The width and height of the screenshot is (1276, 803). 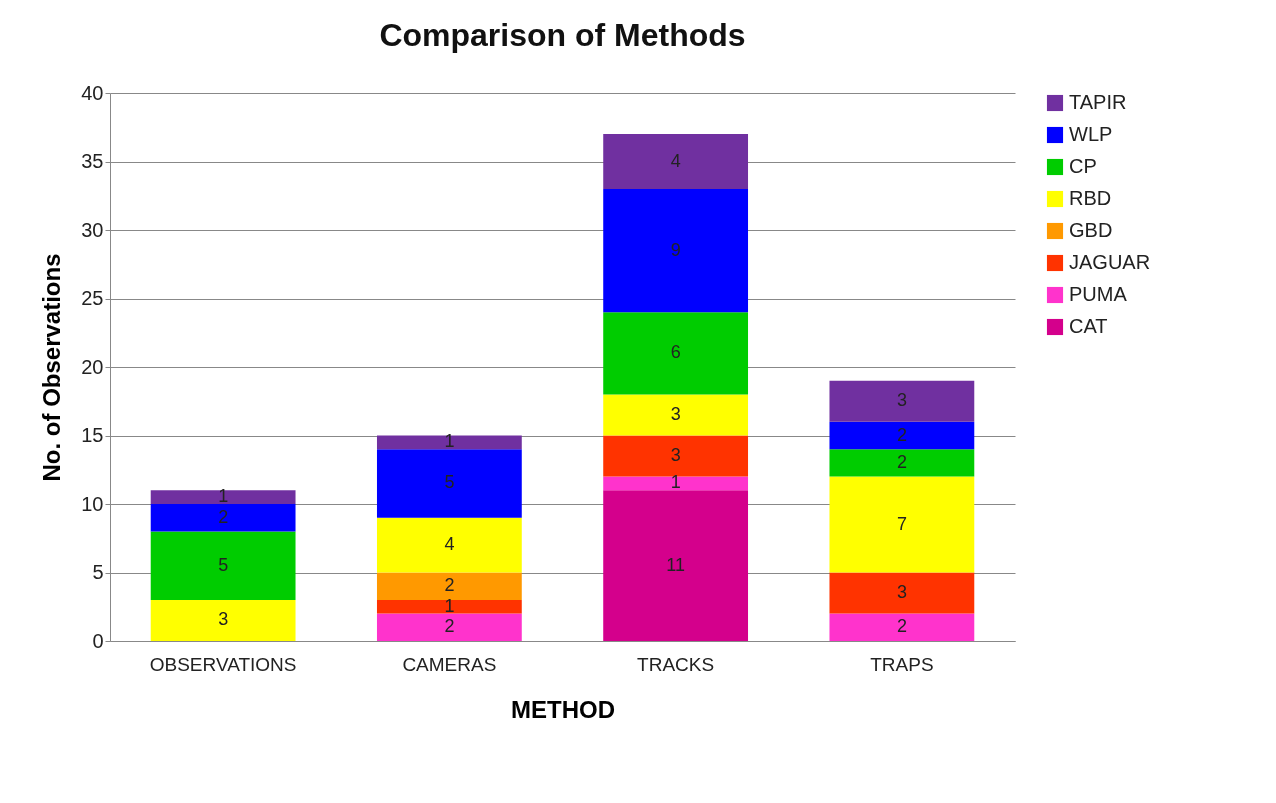 What do you see at coordinates (52, 367) in the screenshot?
I see `y-axis-title: No. of Observations` at bounding box center [52, 367].